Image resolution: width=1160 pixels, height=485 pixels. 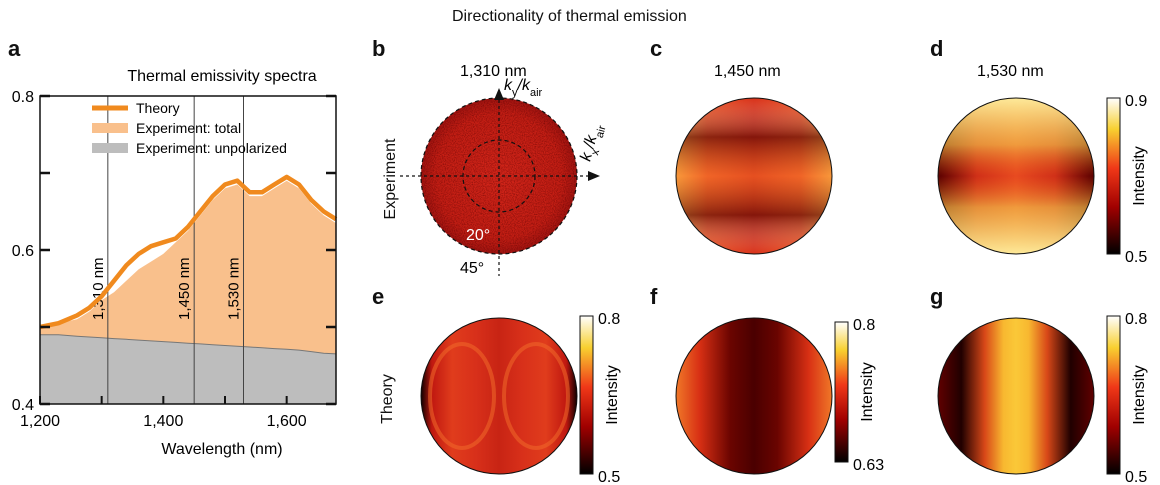 I want to click on colorbar-f, so click(x=841, y=392).